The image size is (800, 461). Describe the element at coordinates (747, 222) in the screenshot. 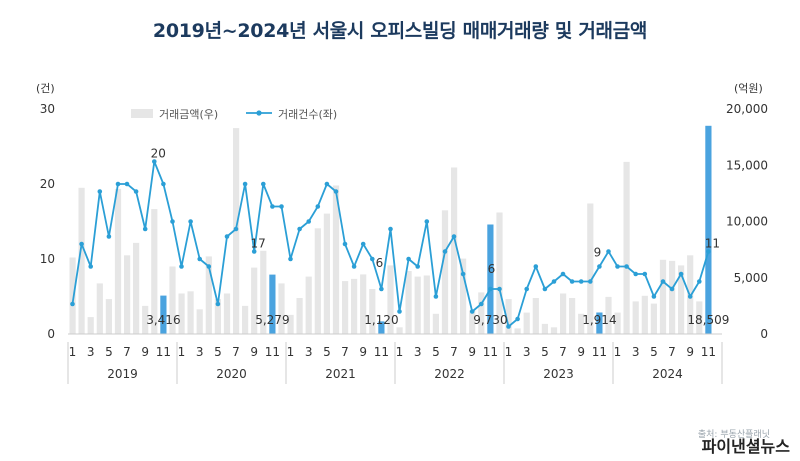

I see `right-tick-label: 10,000` at that location.